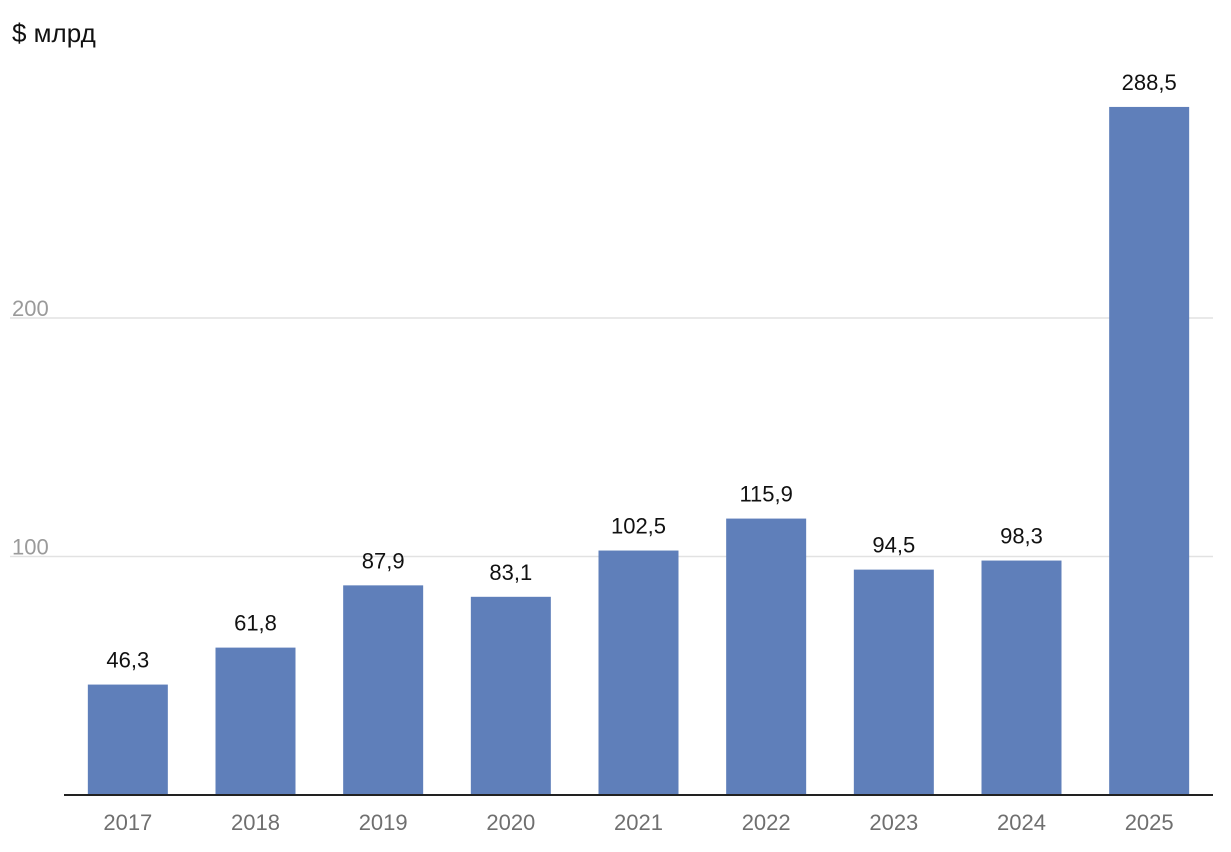 The width and height of the screenshot is (1231, 852). Describe the element at coordinates (30, 428) in the screenshot. I see `y-axis-ticks: 100 200` at that location.